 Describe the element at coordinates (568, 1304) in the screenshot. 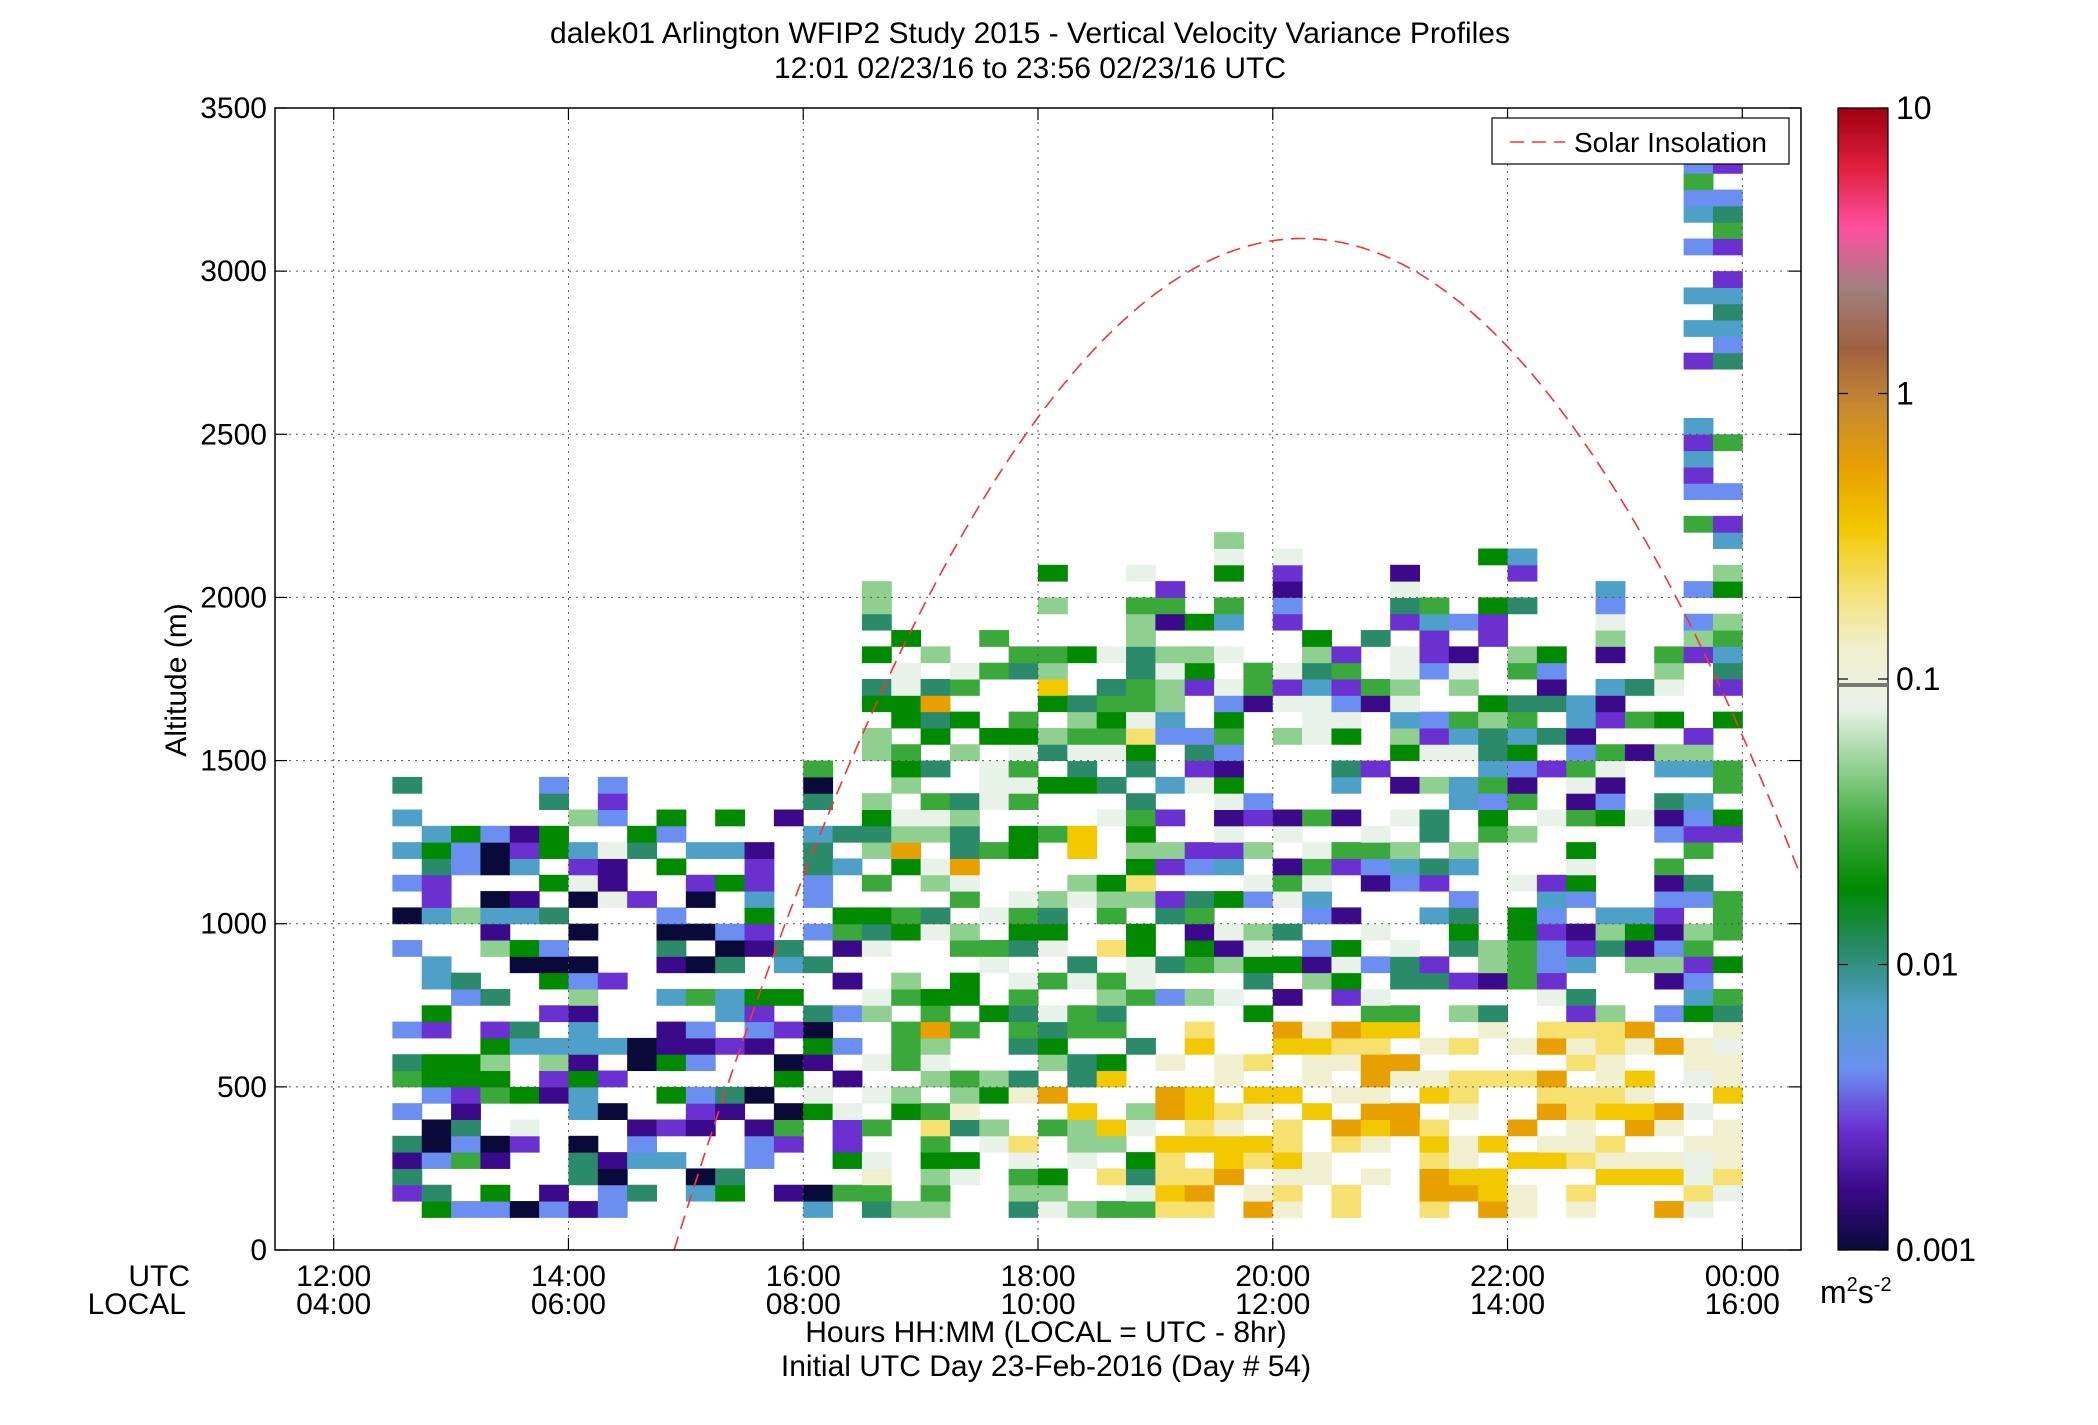

I see `x-tick-label-local: 06:00` at that location.